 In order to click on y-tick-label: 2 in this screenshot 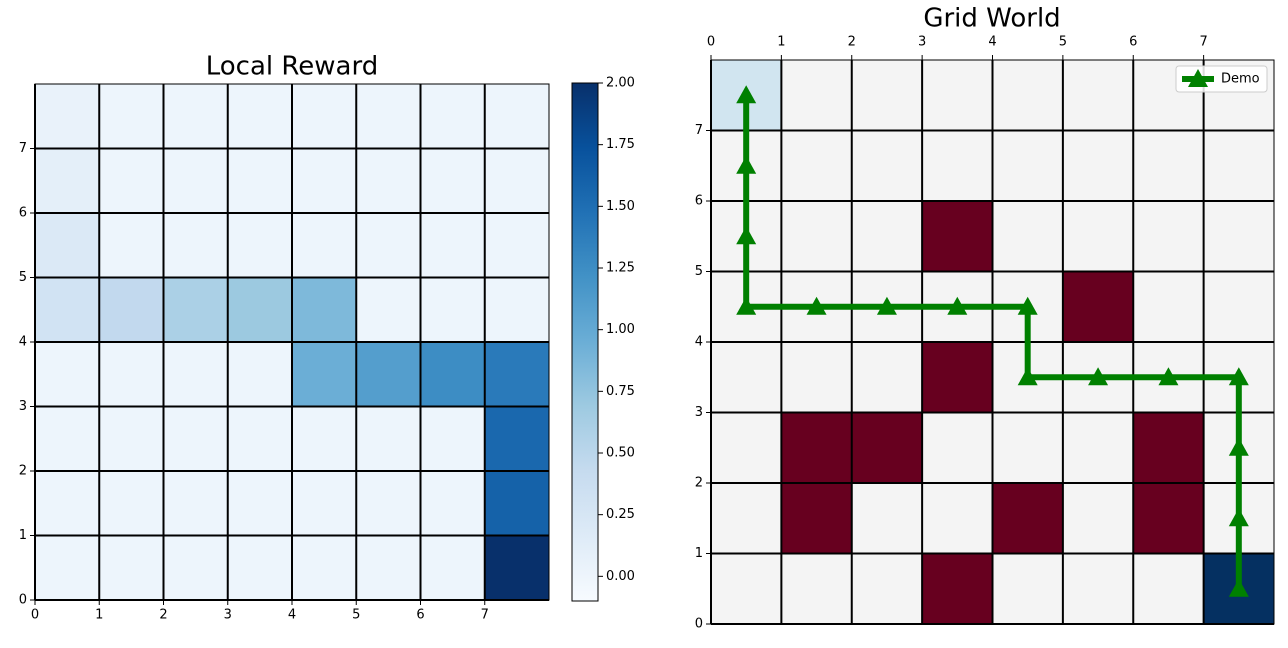, I will do `click(23, 471)`.